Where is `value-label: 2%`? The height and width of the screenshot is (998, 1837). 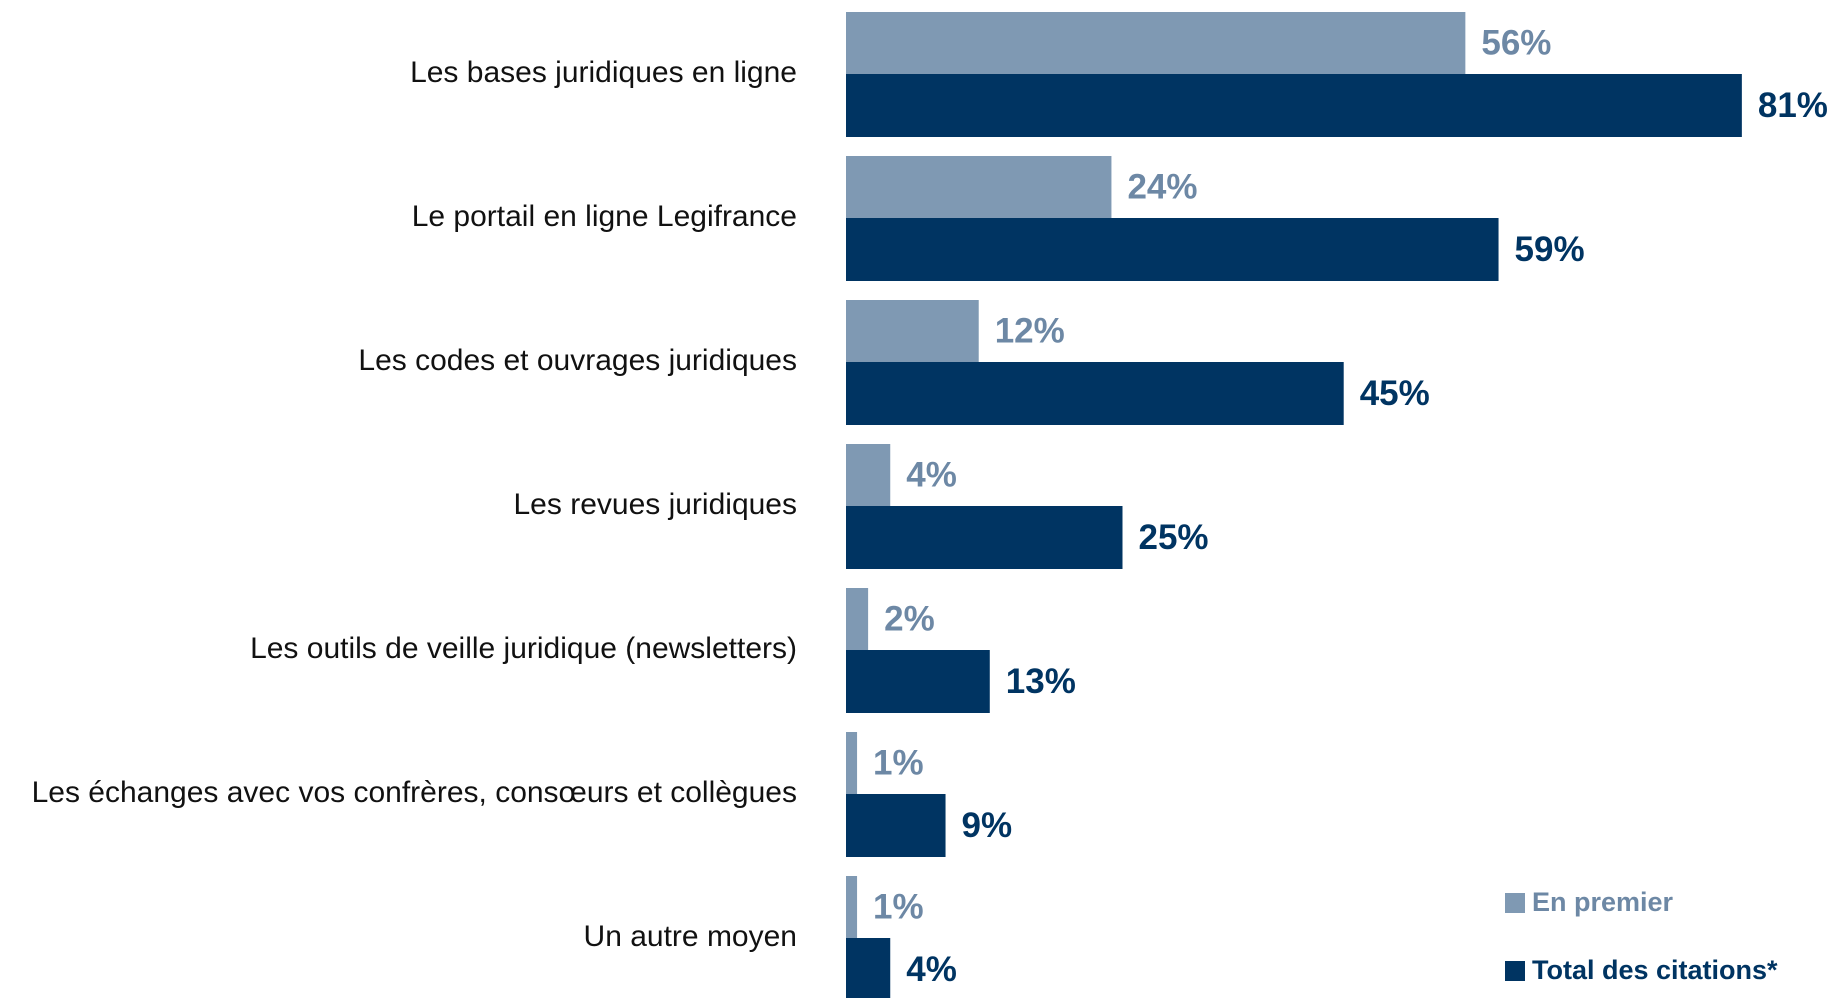
value-label: 2% is located at coordinates (909, 618).